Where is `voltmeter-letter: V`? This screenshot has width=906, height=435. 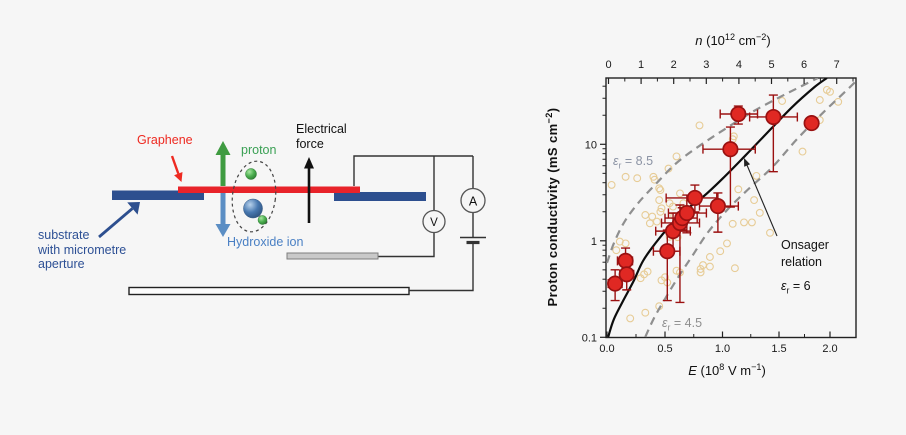
voltmeter-letter: V is located at coordinates (434, 223).